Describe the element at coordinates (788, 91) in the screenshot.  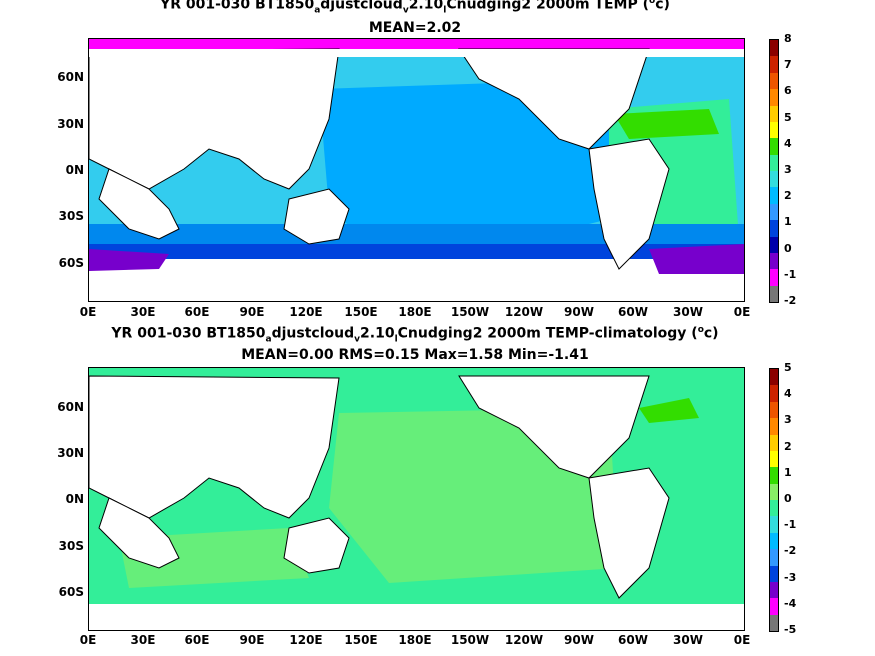
I see `colorbar-tick-label: 6` at that location.